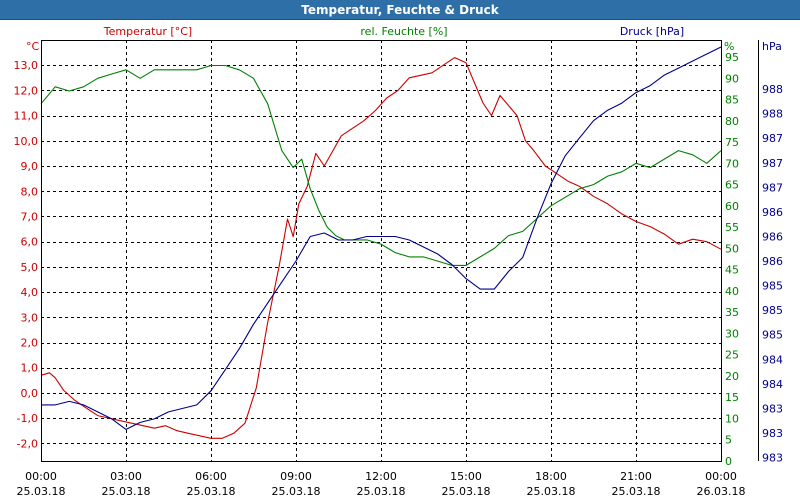  I want to click on tick-temperature: -1,0, so click(27, 418).